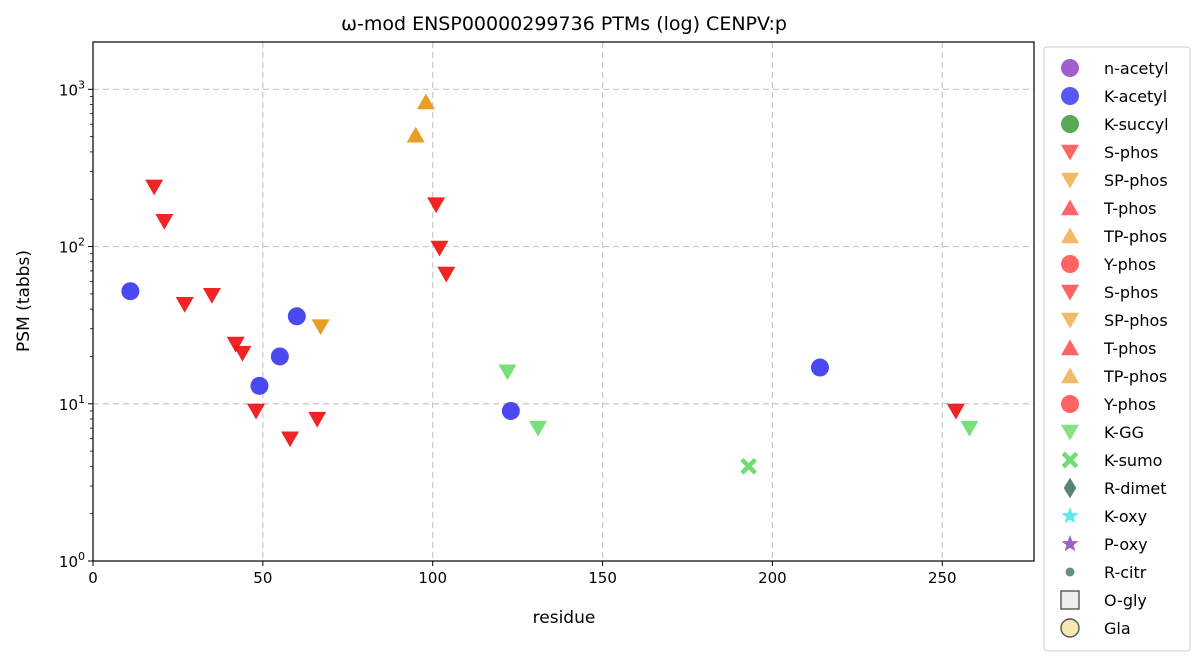  Describe the element at coordinates (1135, 488) in the screenshot. I see `legend-label: R-dimet` at that location.